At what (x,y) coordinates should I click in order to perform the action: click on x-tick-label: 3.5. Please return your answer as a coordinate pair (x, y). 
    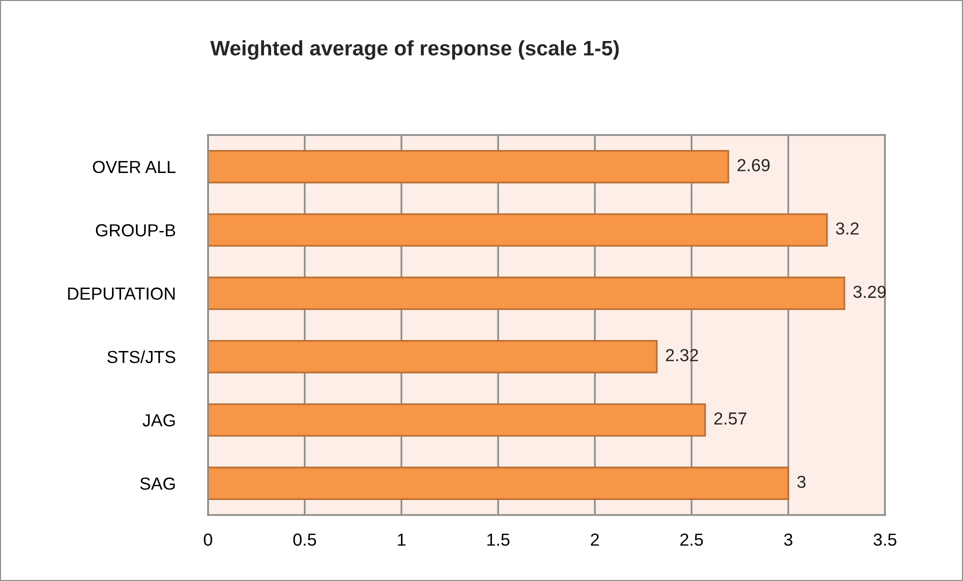
    Looking at the image, I should click on (885, 540).